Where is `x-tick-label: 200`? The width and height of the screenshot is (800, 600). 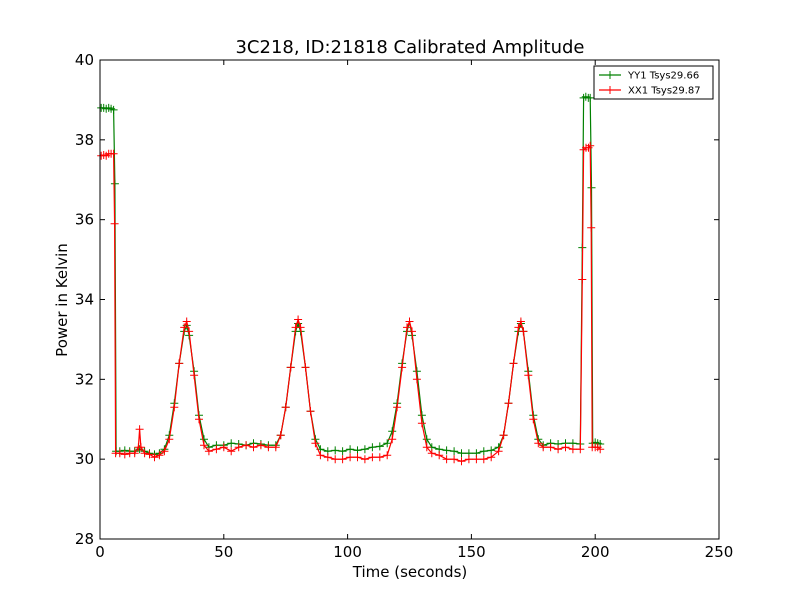 x-tick-label: 200 is located at coordinates (595, 552).